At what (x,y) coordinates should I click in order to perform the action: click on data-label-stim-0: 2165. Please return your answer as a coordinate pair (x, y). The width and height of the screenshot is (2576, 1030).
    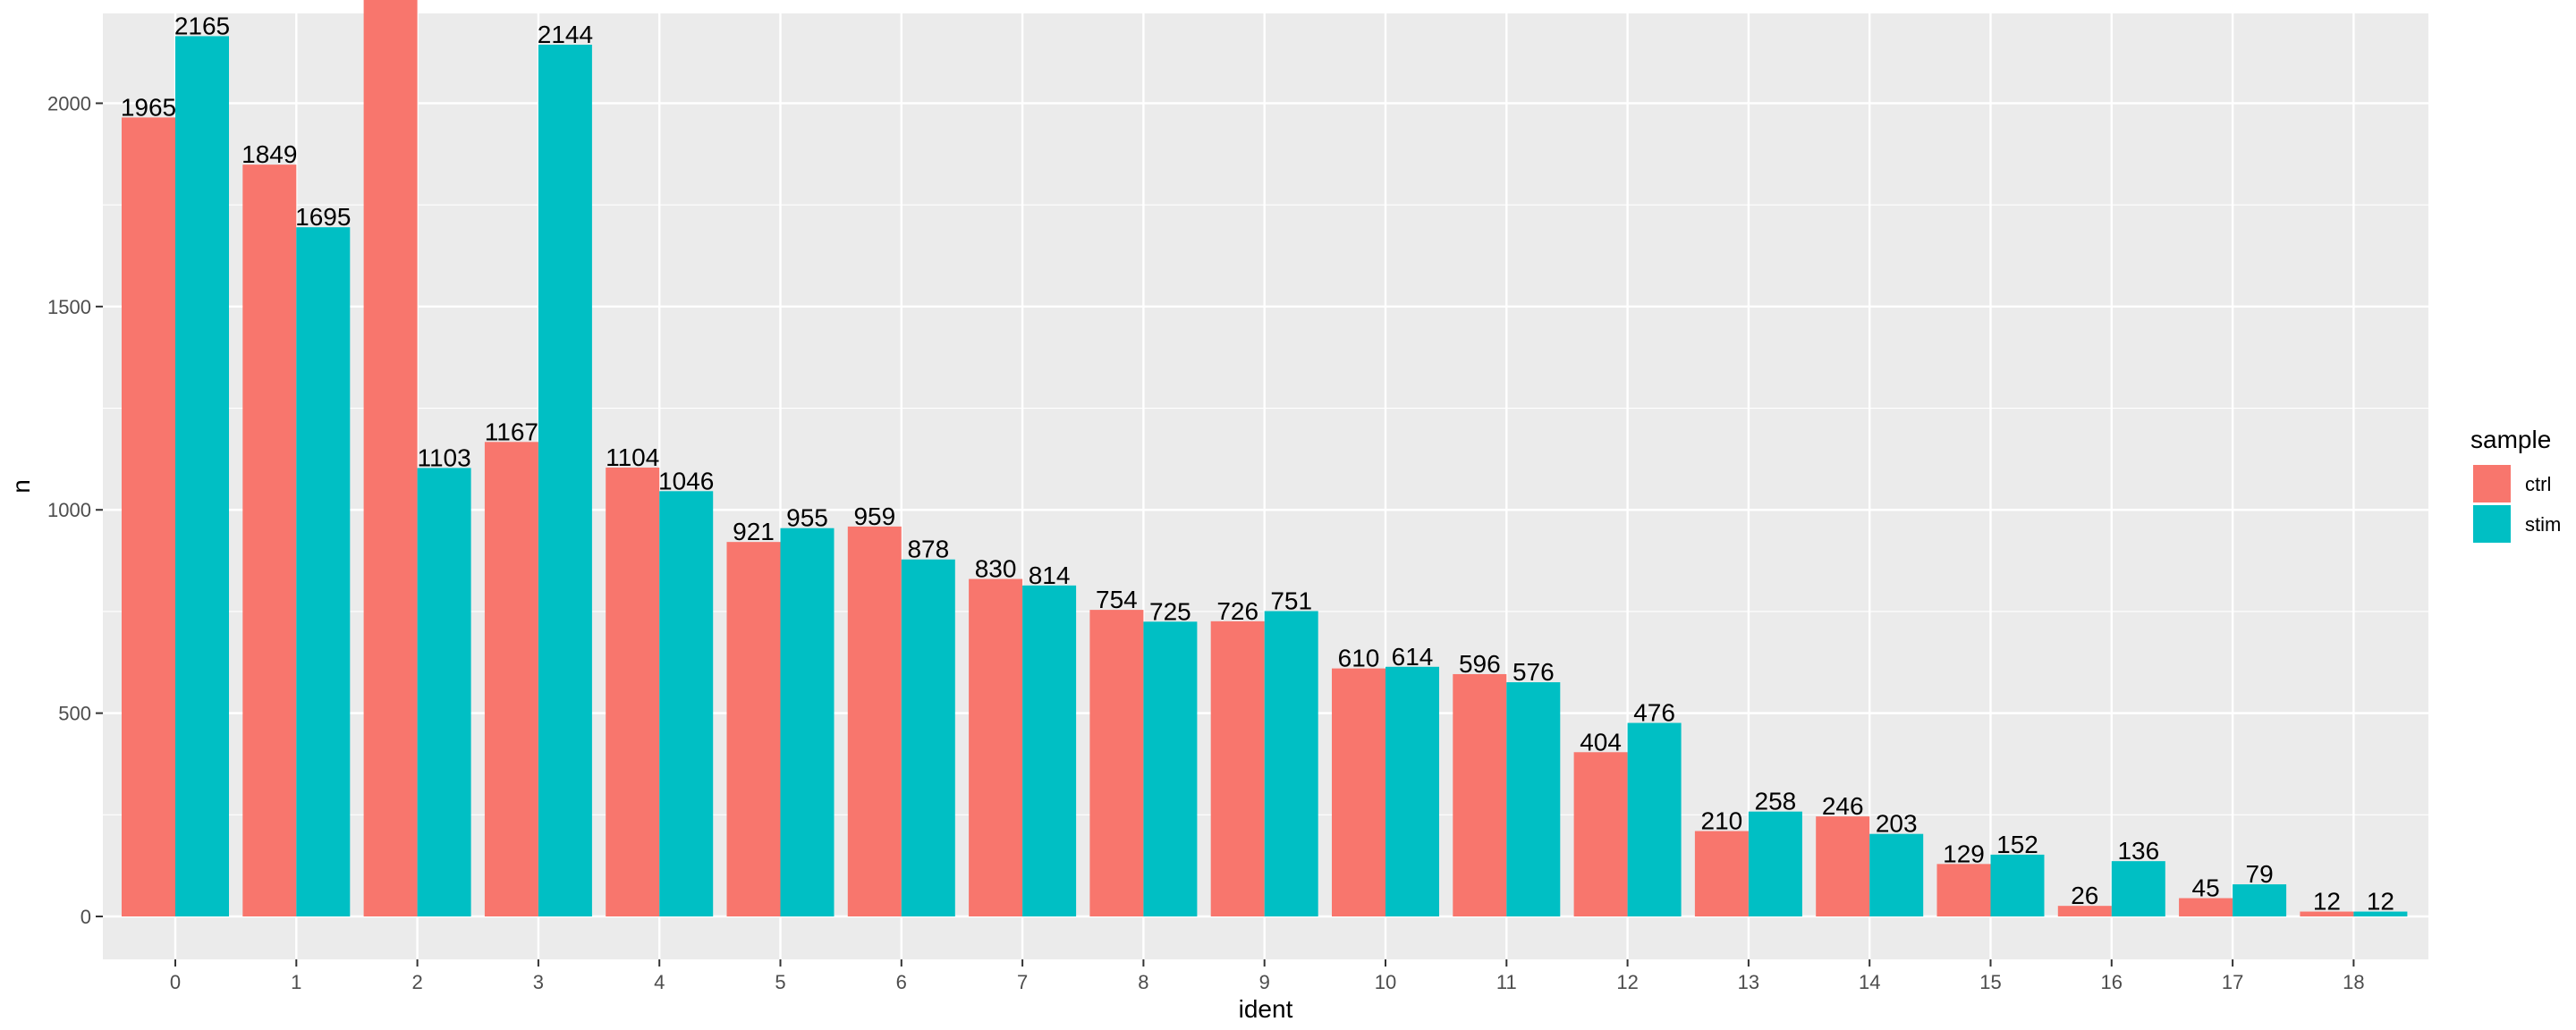
    Looking at the image, I should click on (202, 25).